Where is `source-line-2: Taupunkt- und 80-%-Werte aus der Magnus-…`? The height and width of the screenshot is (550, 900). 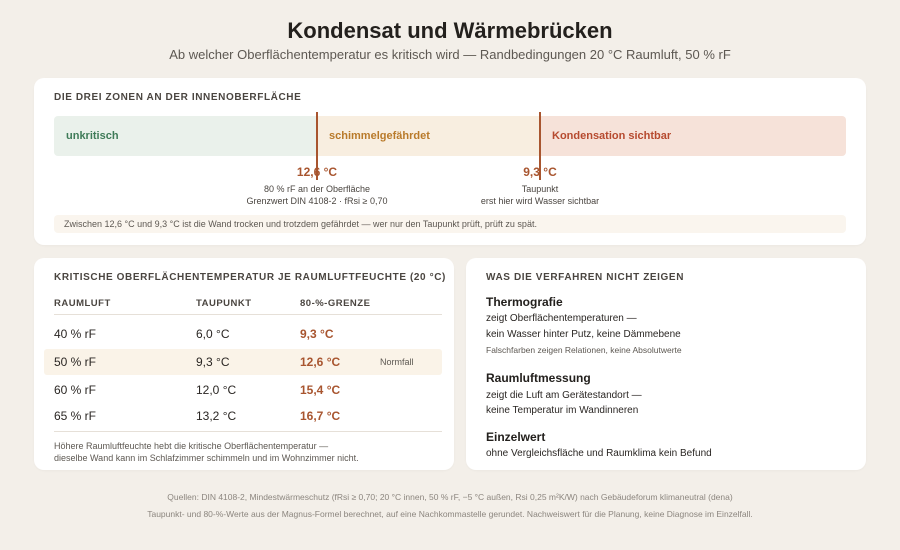
source-line-2: Taupunkt- und 80-%-Werte aus der Magnus-… is located at coordinates (450, 514).